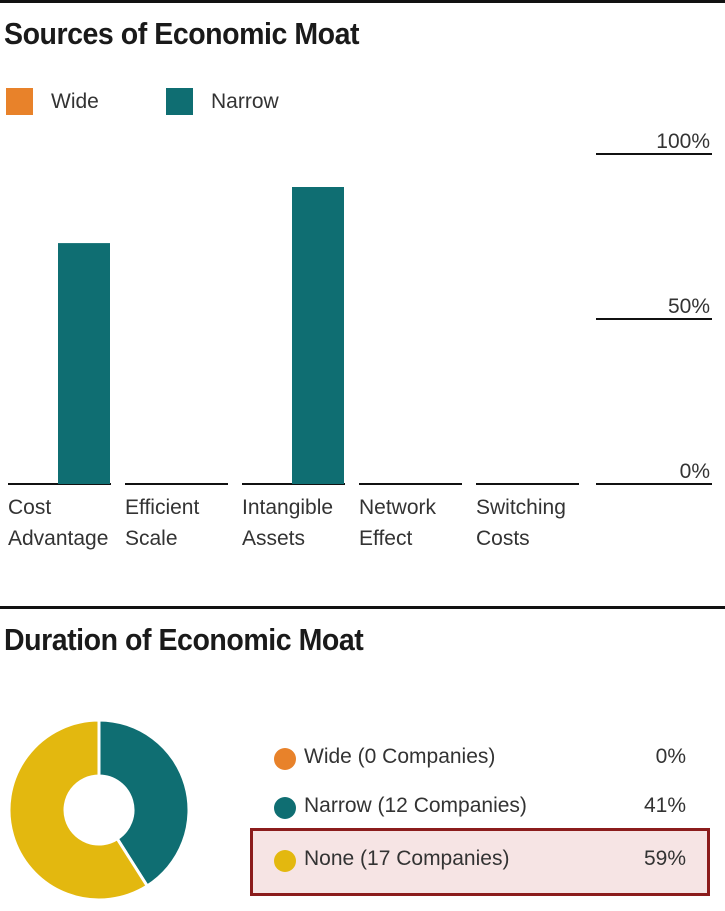 This screenshot has width=725, height=911. I want to click on narrow-dot-icon, so click(285, 808).